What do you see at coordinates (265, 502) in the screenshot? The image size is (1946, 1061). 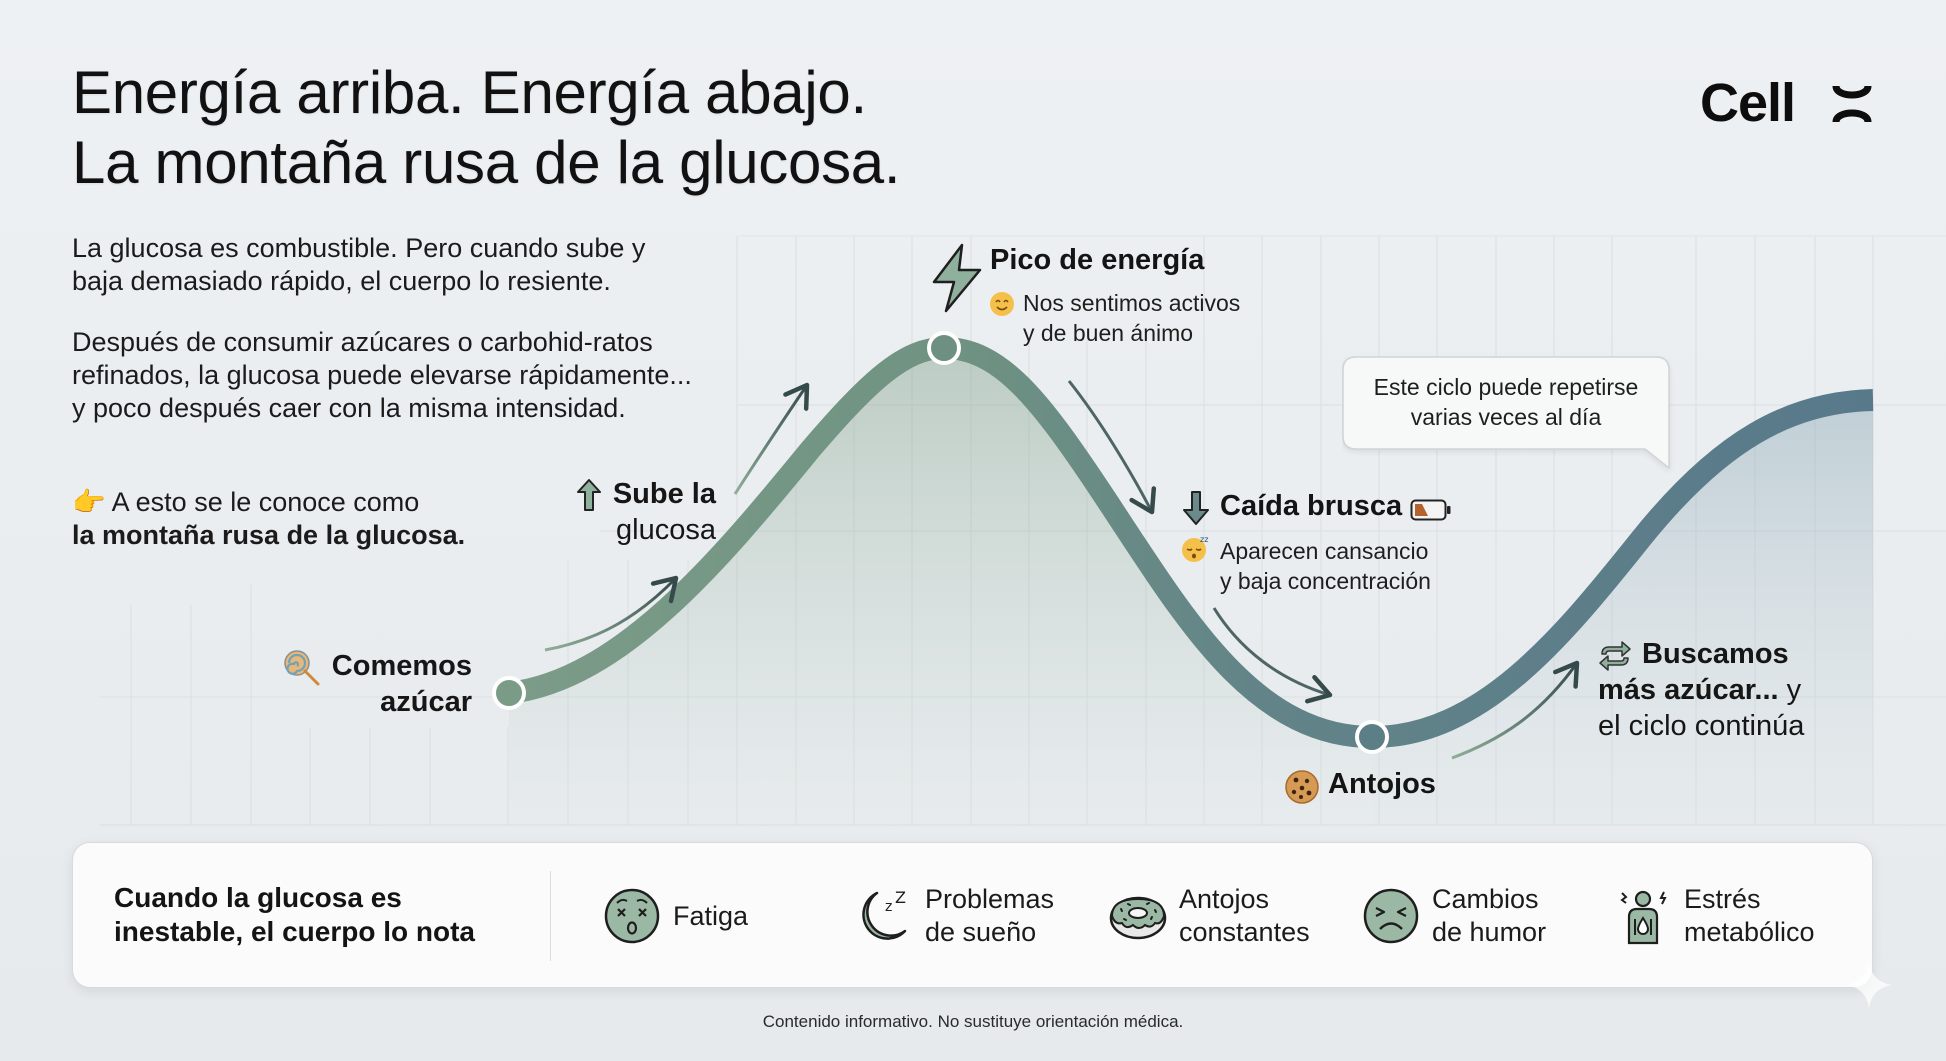 I see `intro-lead: A esto se le conoce como` at bounding box center [265, 502].